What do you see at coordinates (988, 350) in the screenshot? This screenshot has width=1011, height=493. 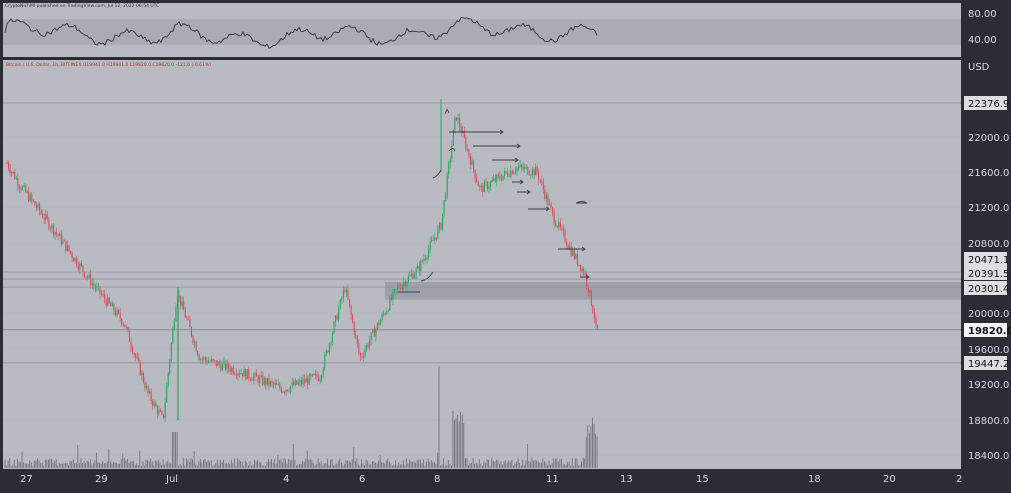 I see `price-tick: 19600.0` at bounding box center [988, 350].